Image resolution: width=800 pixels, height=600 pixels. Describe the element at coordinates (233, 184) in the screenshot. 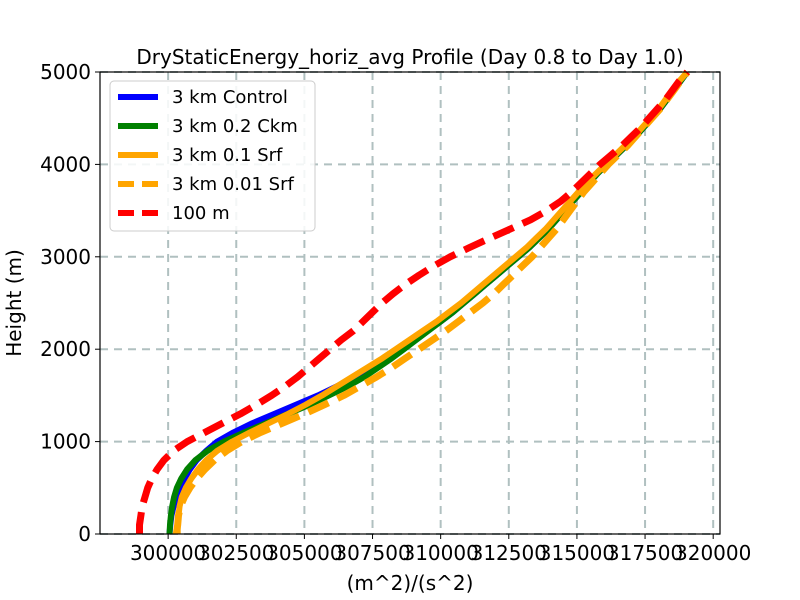

I see `legend-label-3-km-0-01-srf: 3 km 0.01 Srf` at that location.